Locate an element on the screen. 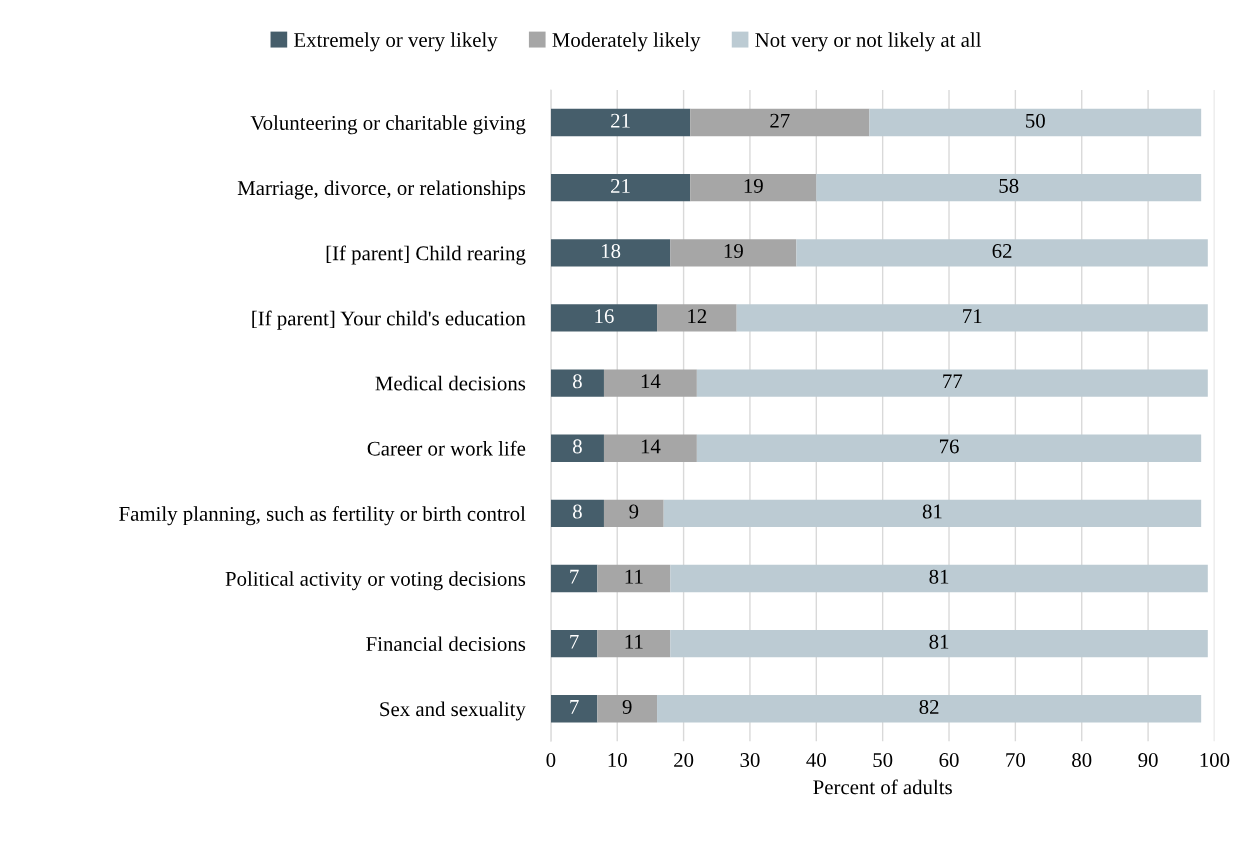 This screenshot has width=1252, height=857. y-tick-label: Career or work life is located at coordinates (446, 448).